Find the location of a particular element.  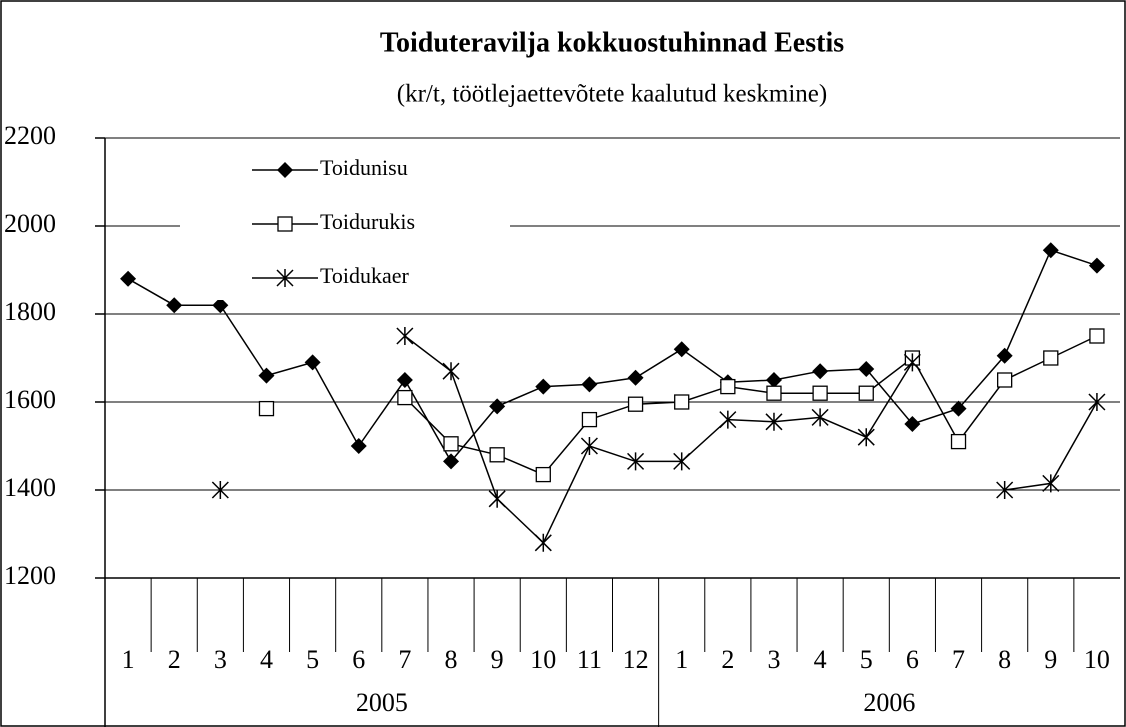

y-tick-label: 2000 is located at coordinates (30, 223).